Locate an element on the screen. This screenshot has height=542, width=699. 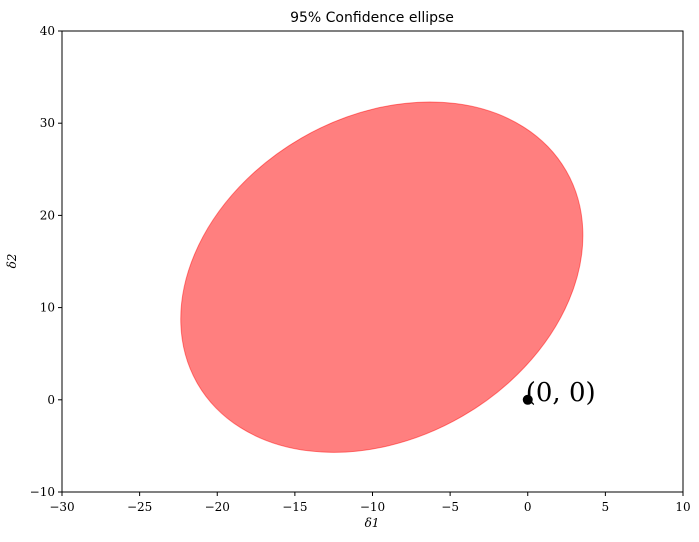
x-tick-label: −25 is located at coordinates (139, 507).